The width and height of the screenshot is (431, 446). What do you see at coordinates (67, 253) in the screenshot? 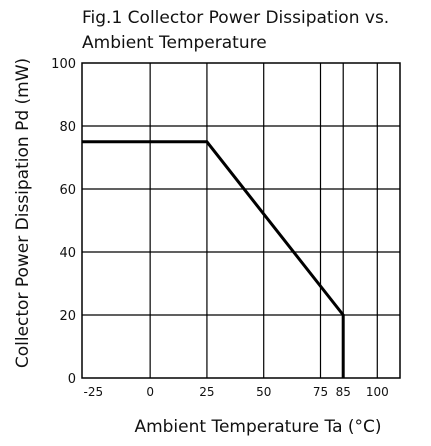
I see `y-tick-label: 40` at bounding box center [67, 253].